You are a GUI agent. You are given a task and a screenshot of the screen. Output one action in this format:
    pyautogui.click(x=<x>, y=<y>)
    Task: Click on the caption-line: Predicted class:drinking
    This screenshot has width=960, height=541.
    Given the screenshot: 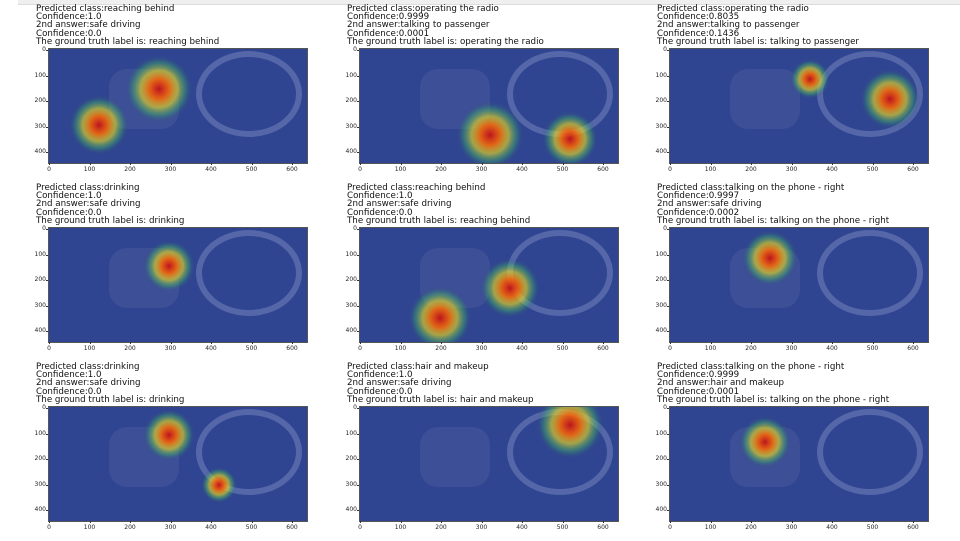 What is the action you would take?
    pyautogui.click(x=88, y=188)
    